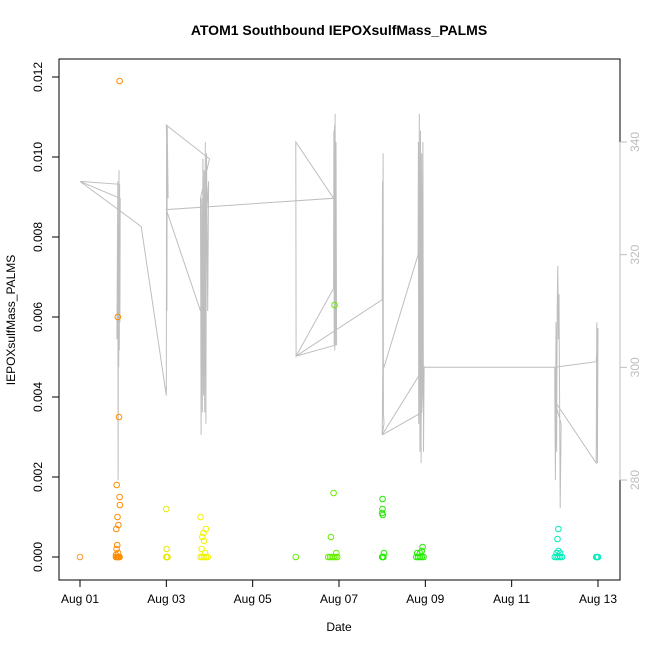  What do you see at coordinates (38, 237) in the screenshot?
I see `y-tick-label: 0.008` at bounding box center [38, 237].